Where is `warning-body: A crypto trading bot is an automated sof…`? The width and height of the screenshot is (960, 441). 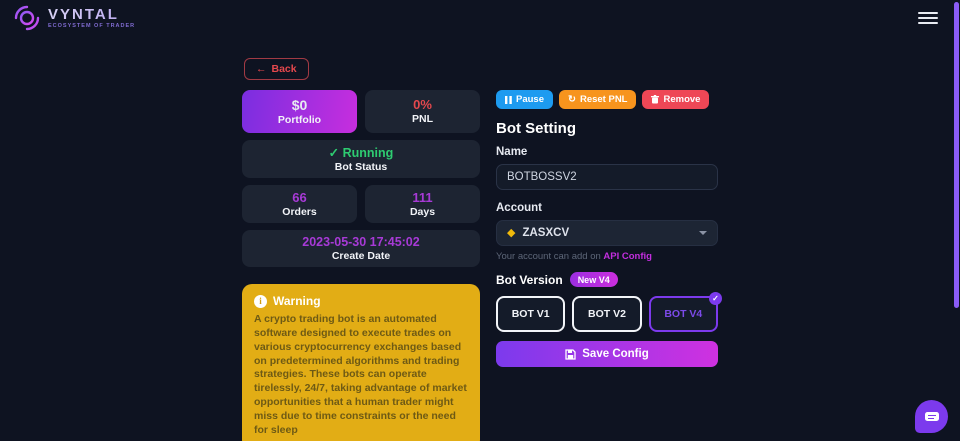
warning-body: A crypto trading bot is an automated sof… is located at coordinates (360, 374).